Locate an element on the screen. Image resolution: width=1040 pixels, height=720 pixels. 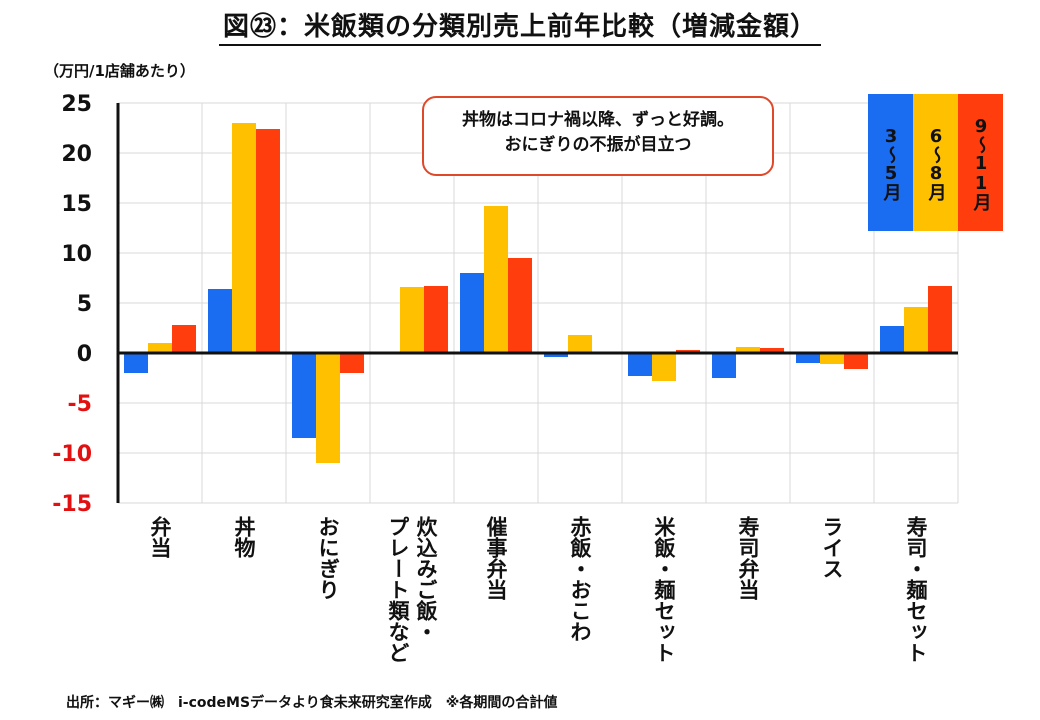
x-category-label-line: 催事弁当 is located at coordinates (496, 558).